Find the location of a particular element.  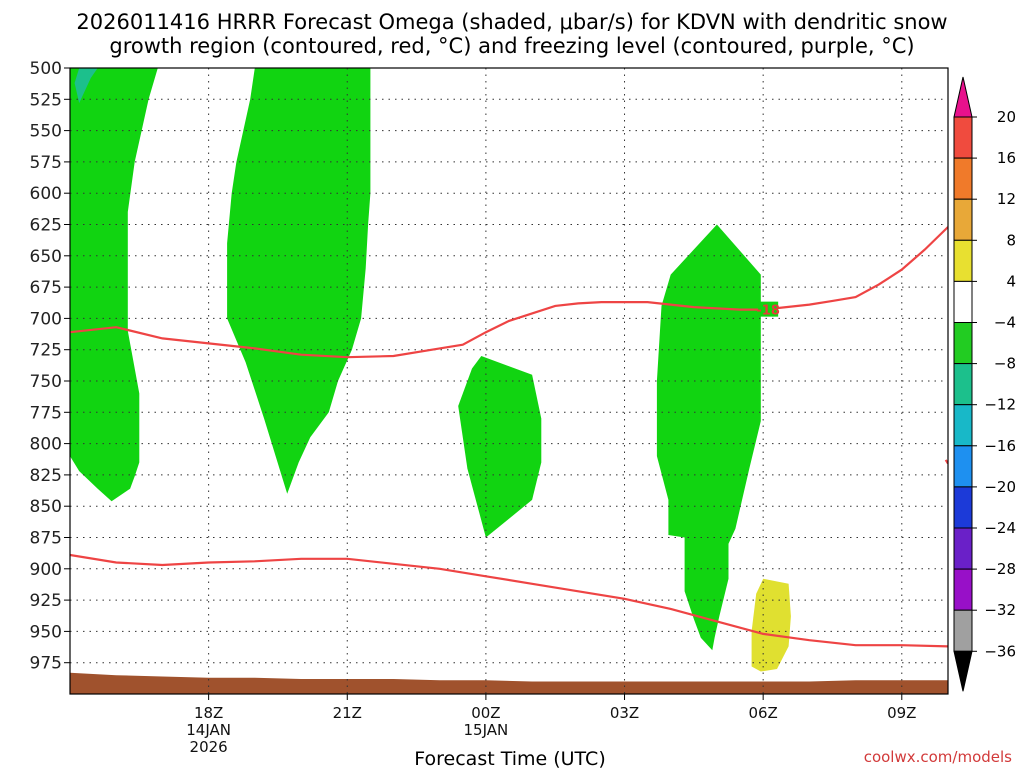

contour-label-dgz: -18 is located at coordinates (768, 311).